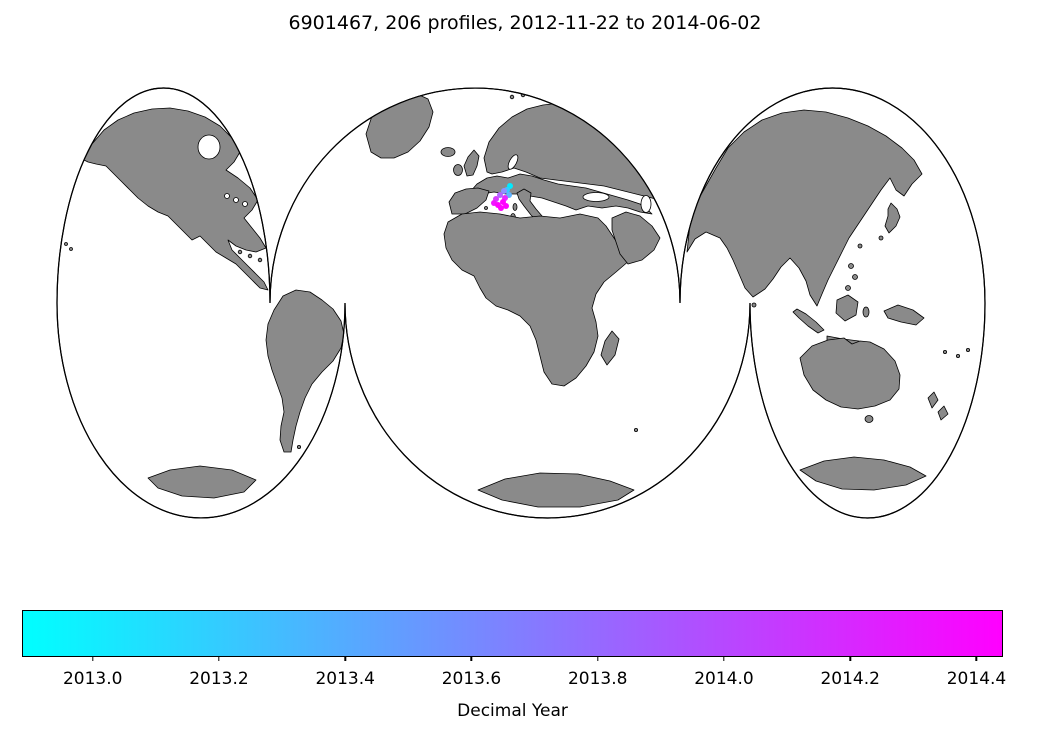  Describe the element at coordinates (976, 679) in the screenshot. I see `colorbar-tick-label: 2014.4` at that location.